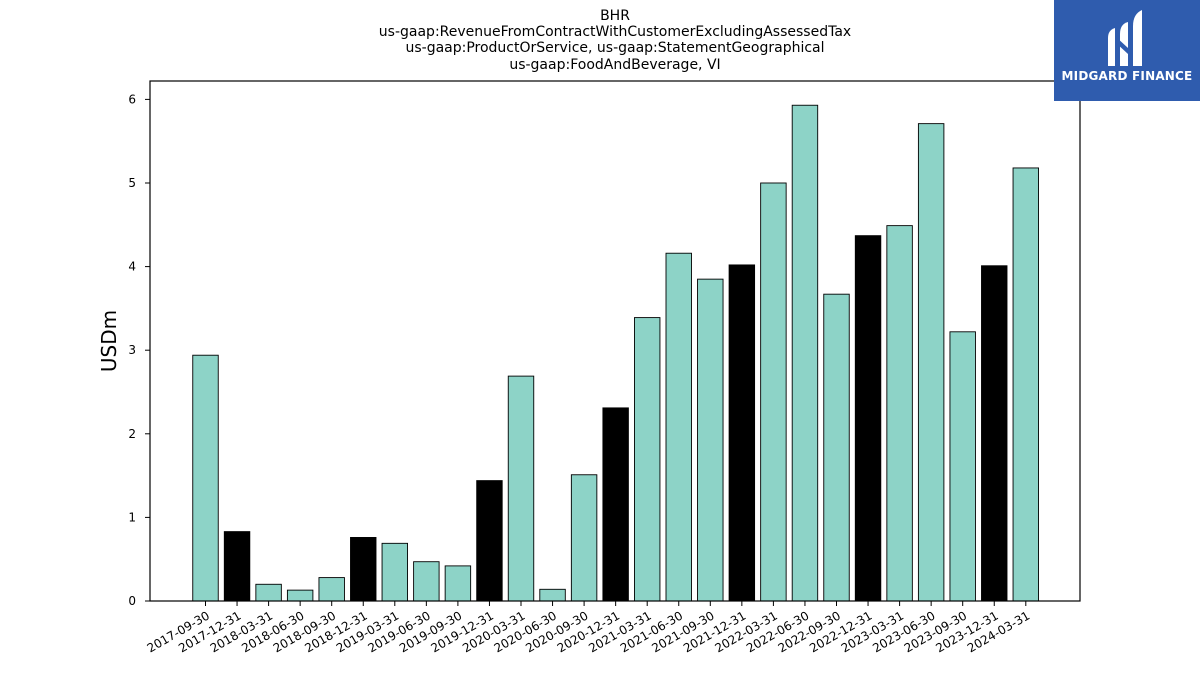 The image size is (1200, 675). I want to click on midgard-finance-logo: MIDGARD FINANCE, so click(1127, 50).